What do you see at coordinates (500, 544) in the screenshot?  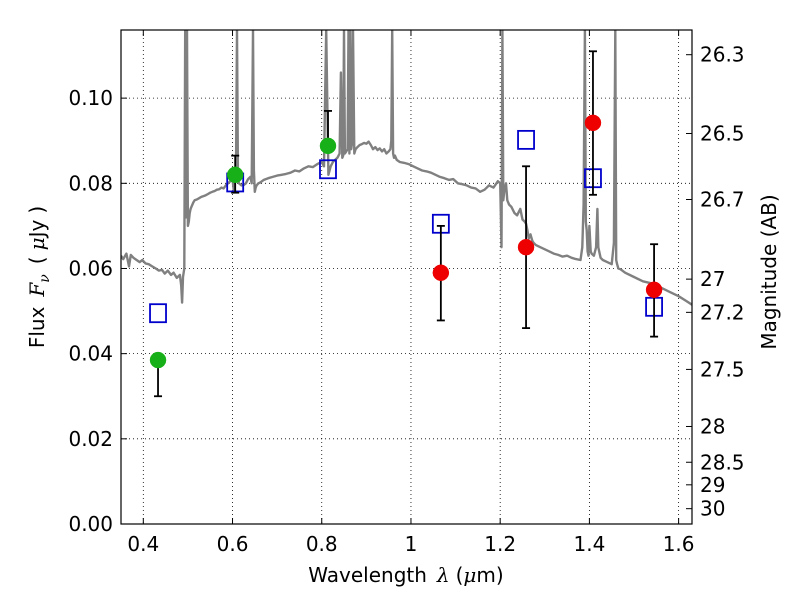 I see `x-tick-label: 1.2` at bounding box center [500, 544].